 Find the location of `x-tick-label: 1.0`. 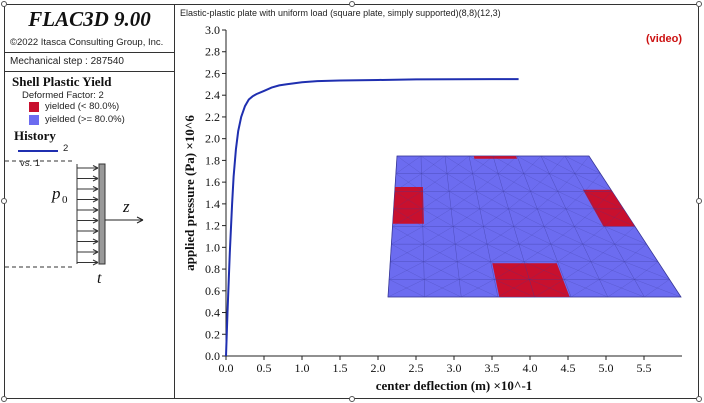

x-tick-label: 1.0 is located at coordinates (302, 368).